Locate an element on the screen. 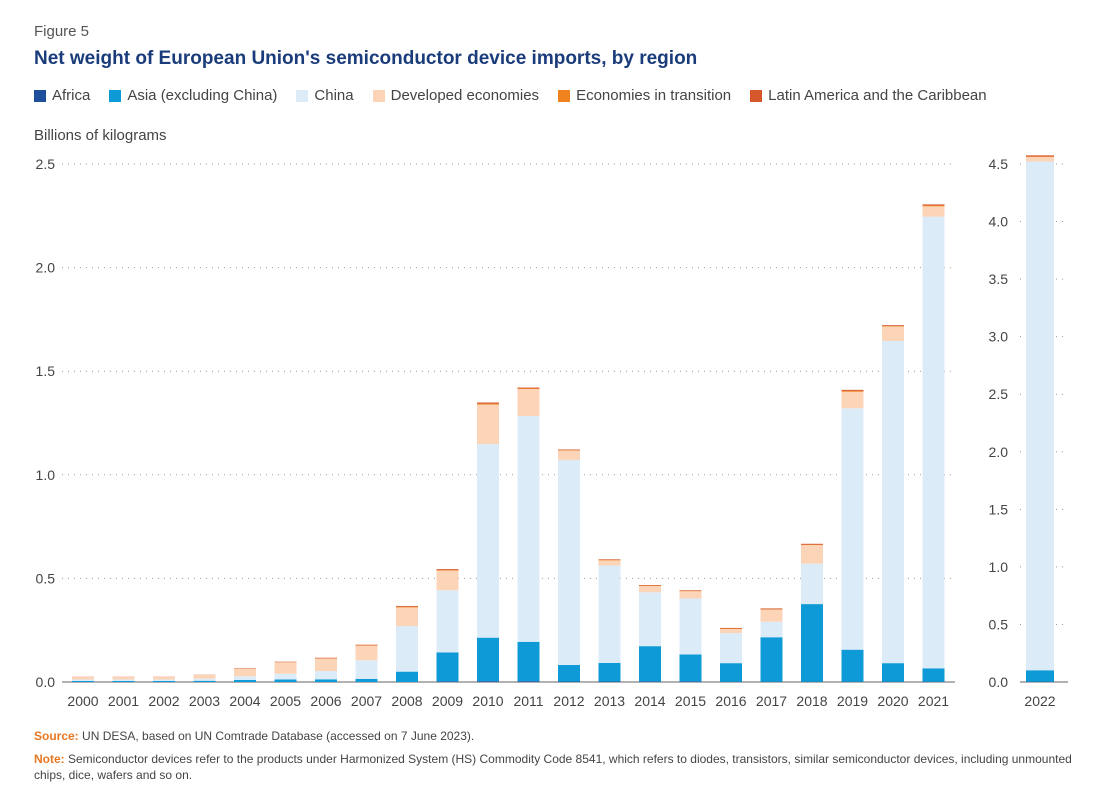 Image resolution: width=1100 pixels, height=800 pixels. figure-label: Figure 5 is located at coordinates (62, 31).